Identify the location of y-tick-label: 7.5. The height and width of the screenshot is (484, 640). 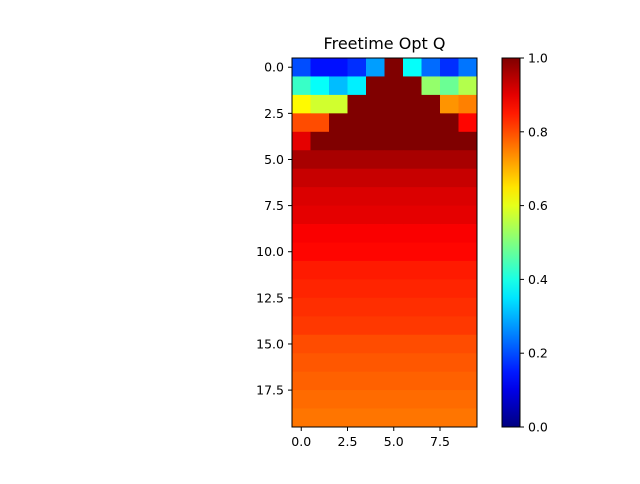
(274, 205).